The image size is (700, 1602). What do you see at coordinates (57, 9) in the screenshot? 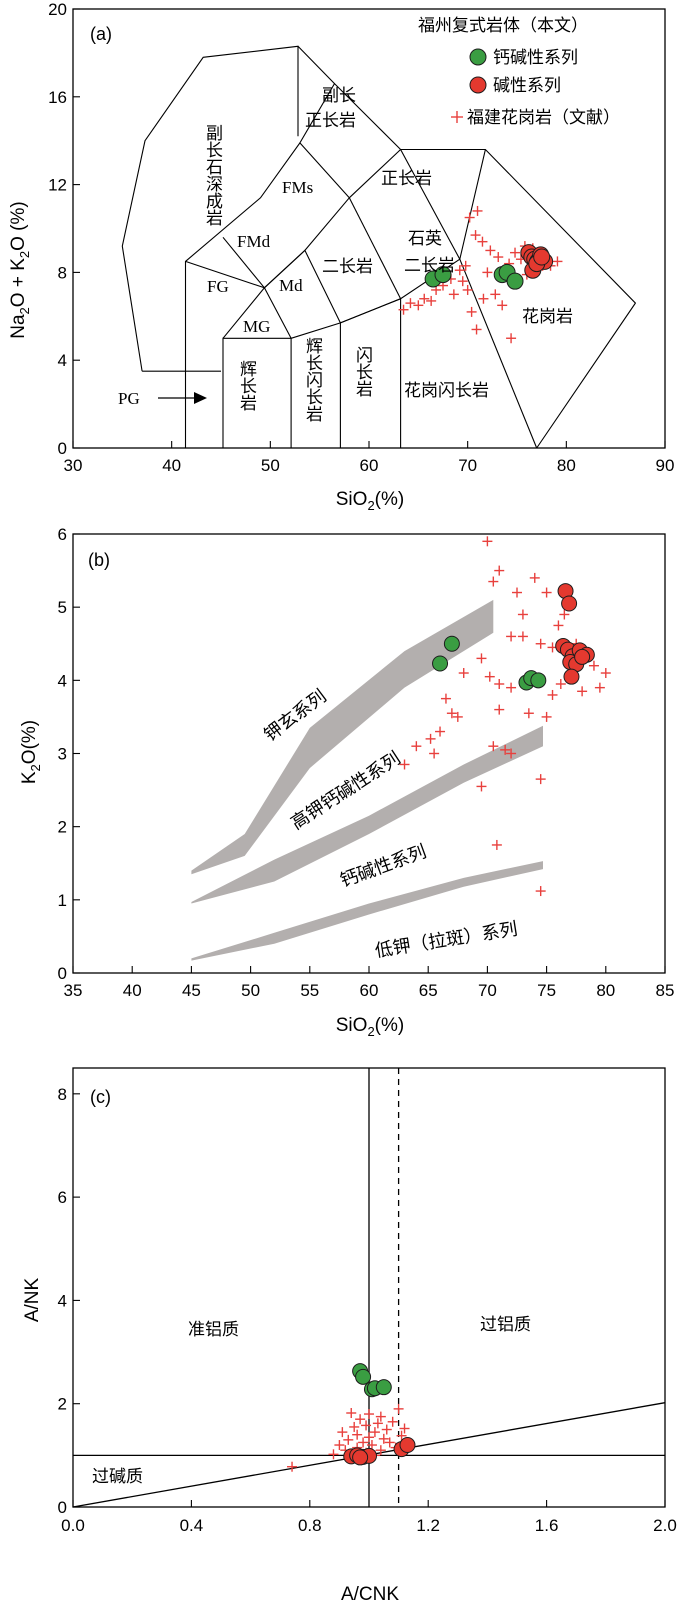
I see `y-tick-label: 20` at bounding box center [57, 9].